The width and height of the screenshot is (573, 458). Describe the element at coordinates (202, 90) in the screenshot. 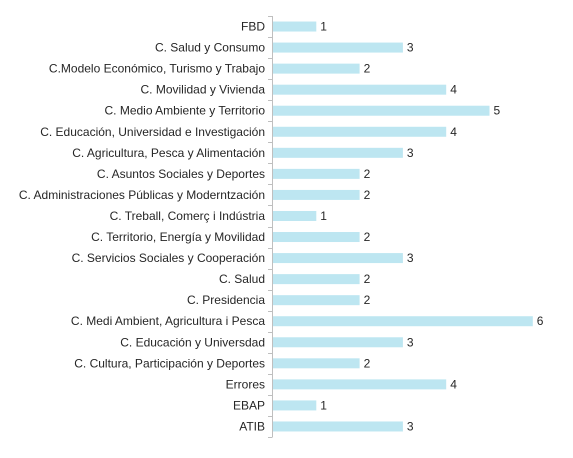

I see `category-label: C. Movilidad y Vivienda` at that location.